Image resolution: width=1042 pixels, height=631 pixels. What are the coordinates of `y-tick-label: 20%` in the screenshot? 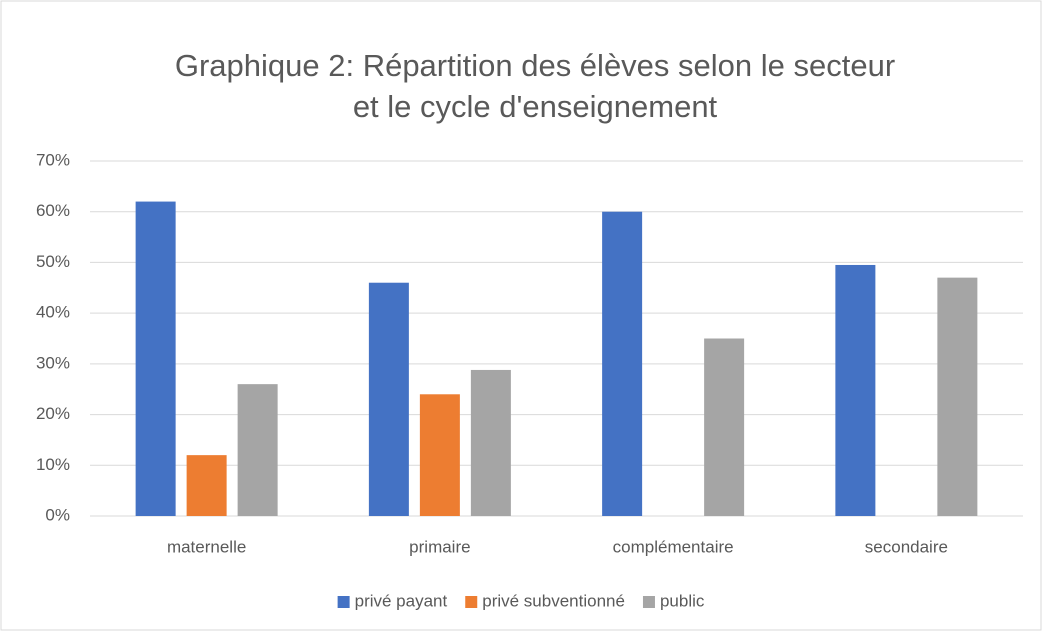 It's located at (53, 413).